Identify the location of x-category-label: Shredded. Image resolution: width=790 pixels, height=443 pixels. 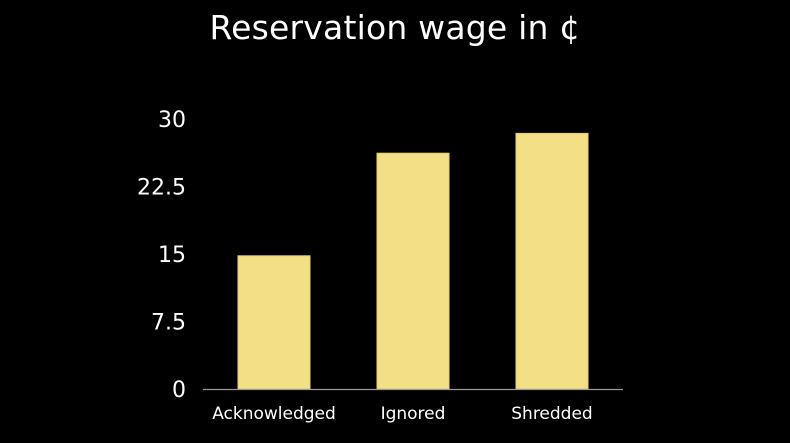
(551, 414).